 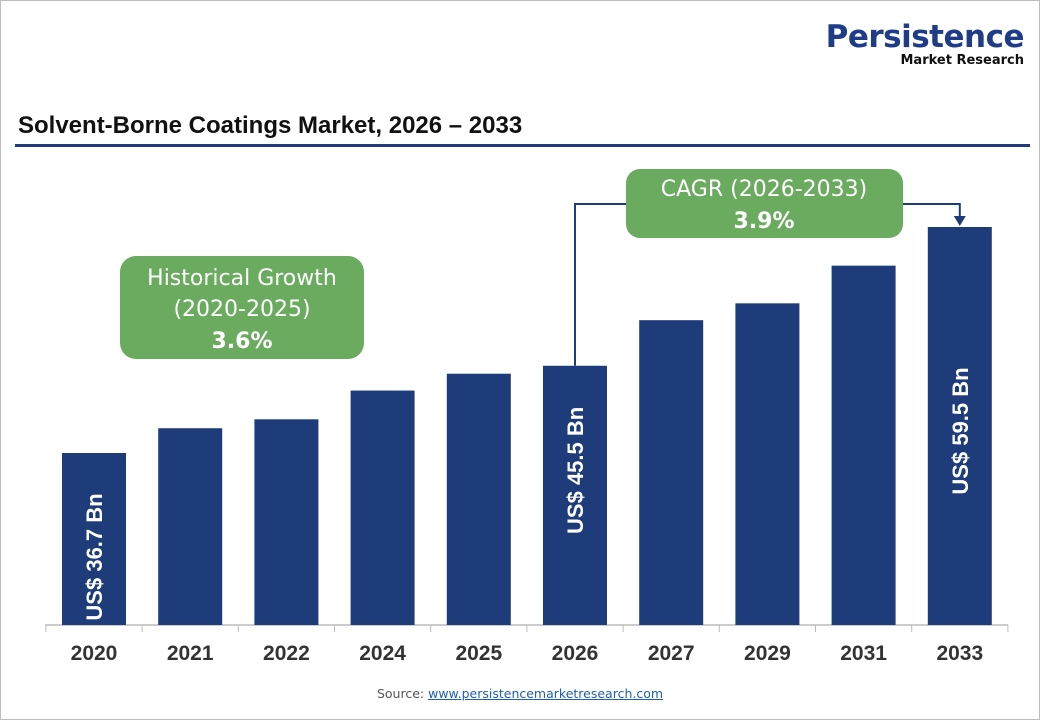 What do you see at coordinates (671, 472) in the screenshot?
I see `bar-2027` at bounding box center [671, 472].